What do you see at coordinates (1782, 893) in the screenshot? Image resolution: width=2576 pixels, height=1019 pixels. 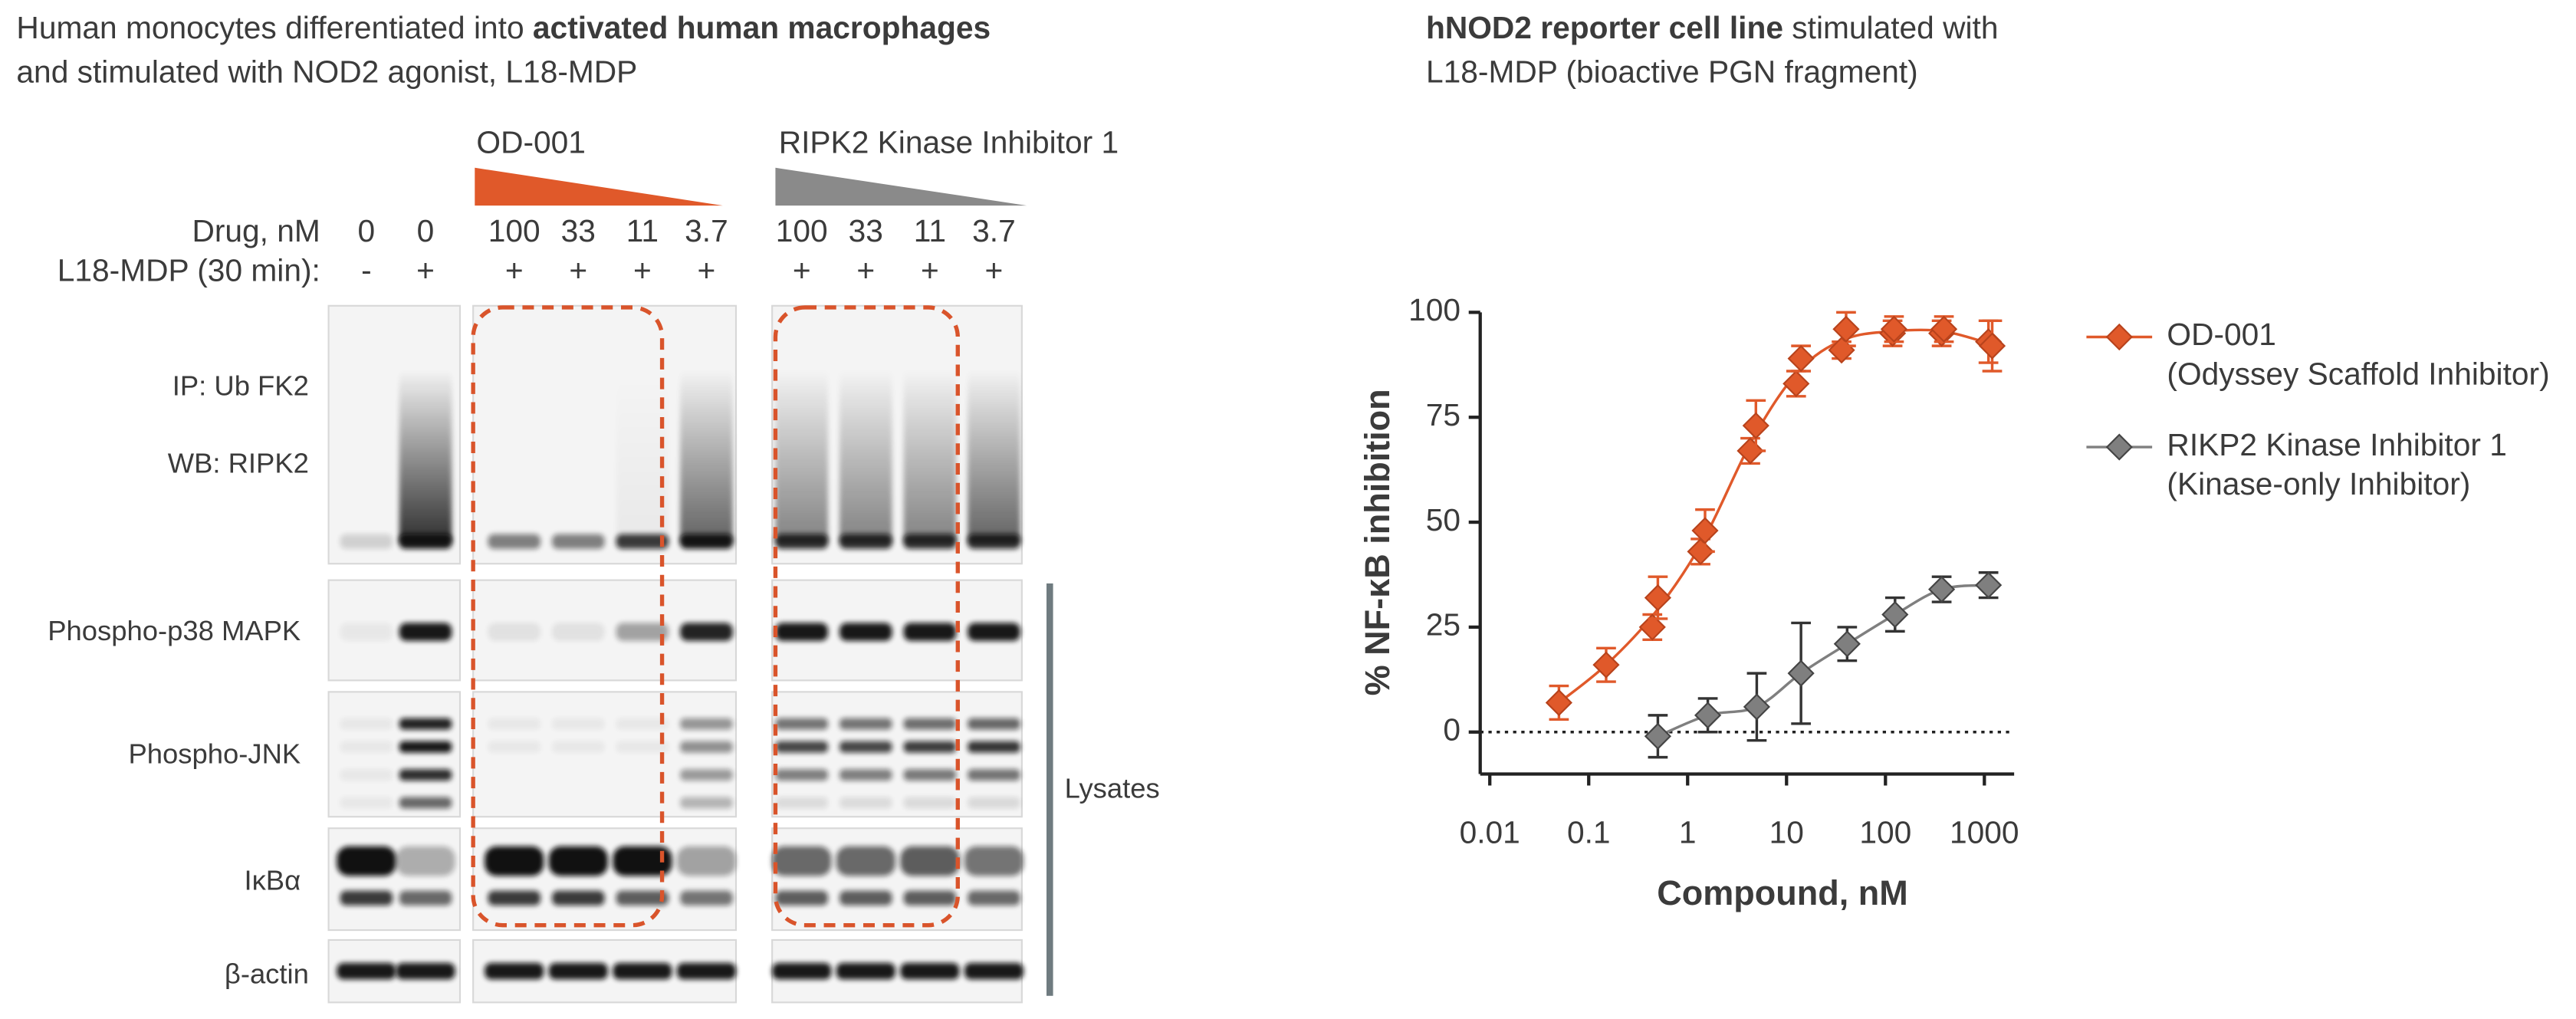 I see `x-axis-label: Compound, nM` at bounding box center [1782, 893].